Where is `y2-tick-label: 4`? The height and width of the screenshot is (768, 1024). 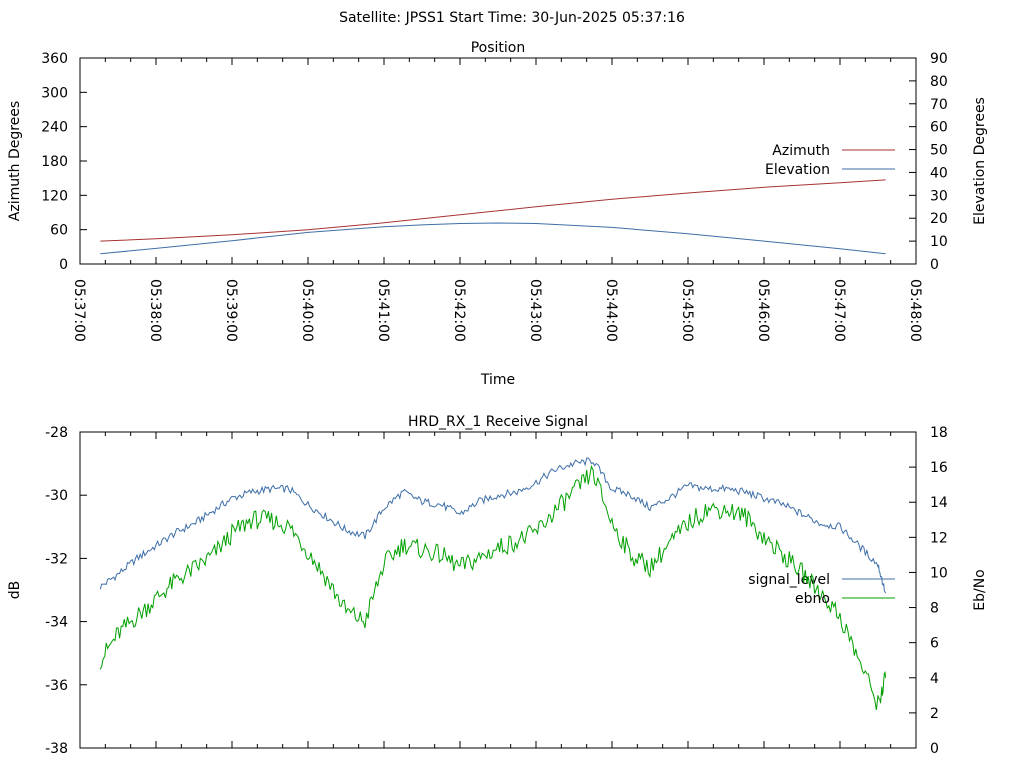
y2-tick-label: 4 is located at coordinates (934, 679).